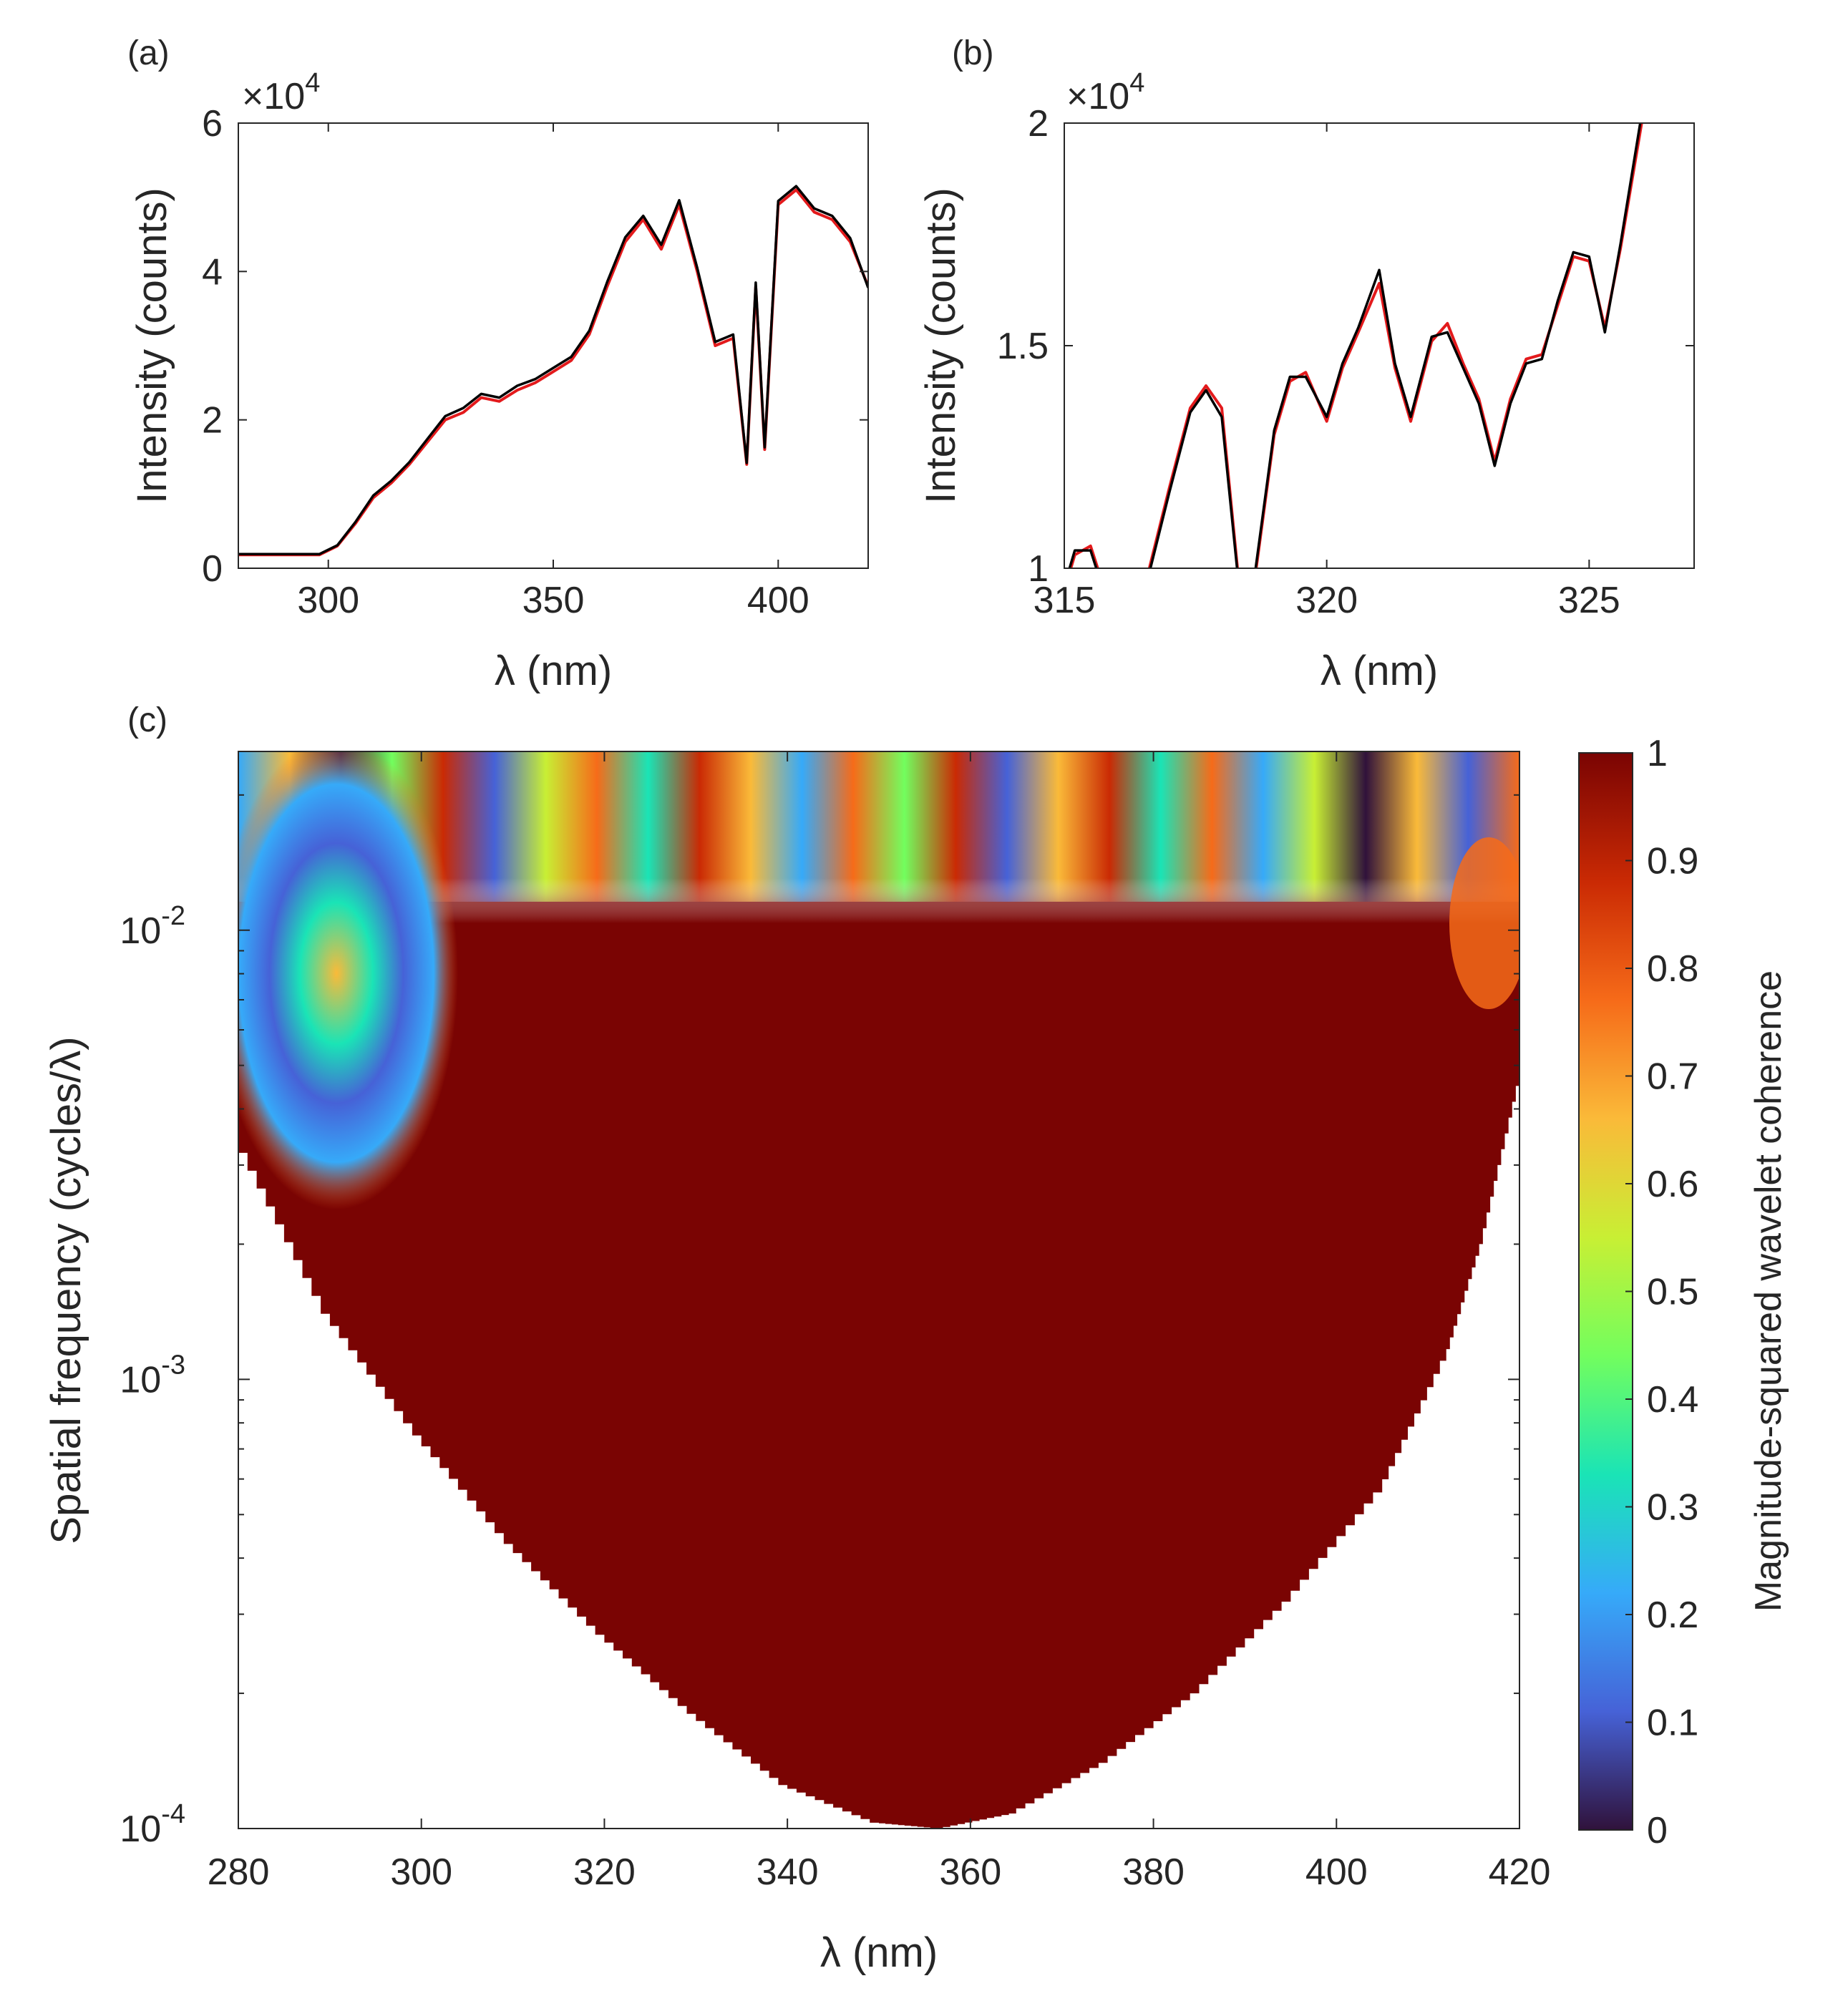 The height and width of the screenshot is (2001, 1848). I want to click on x-tick-label: 420, so click(1520, 1872).